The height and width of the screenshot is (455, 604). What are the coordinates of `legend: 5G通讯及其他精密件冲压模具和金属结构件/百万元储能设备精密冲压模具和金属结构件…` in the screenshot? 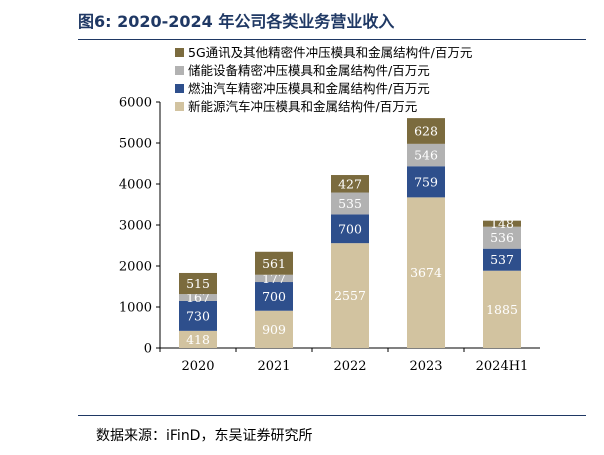 It's located at (323, 79).